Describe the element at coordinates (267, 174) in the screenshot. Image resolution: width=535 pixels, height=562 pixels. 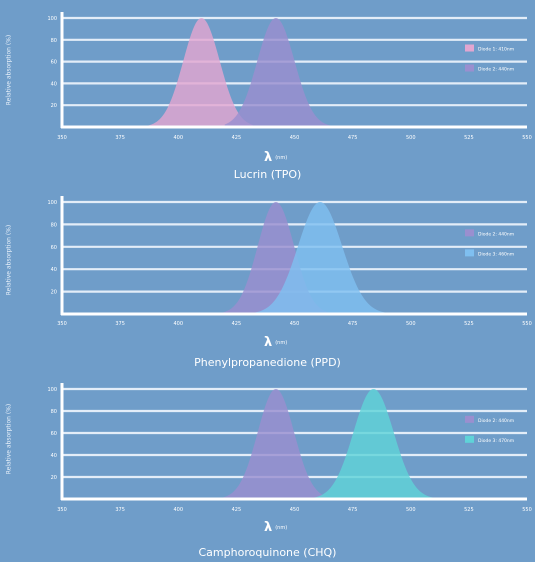
I see `chart-title: Lucrin (TPO)` at that location.